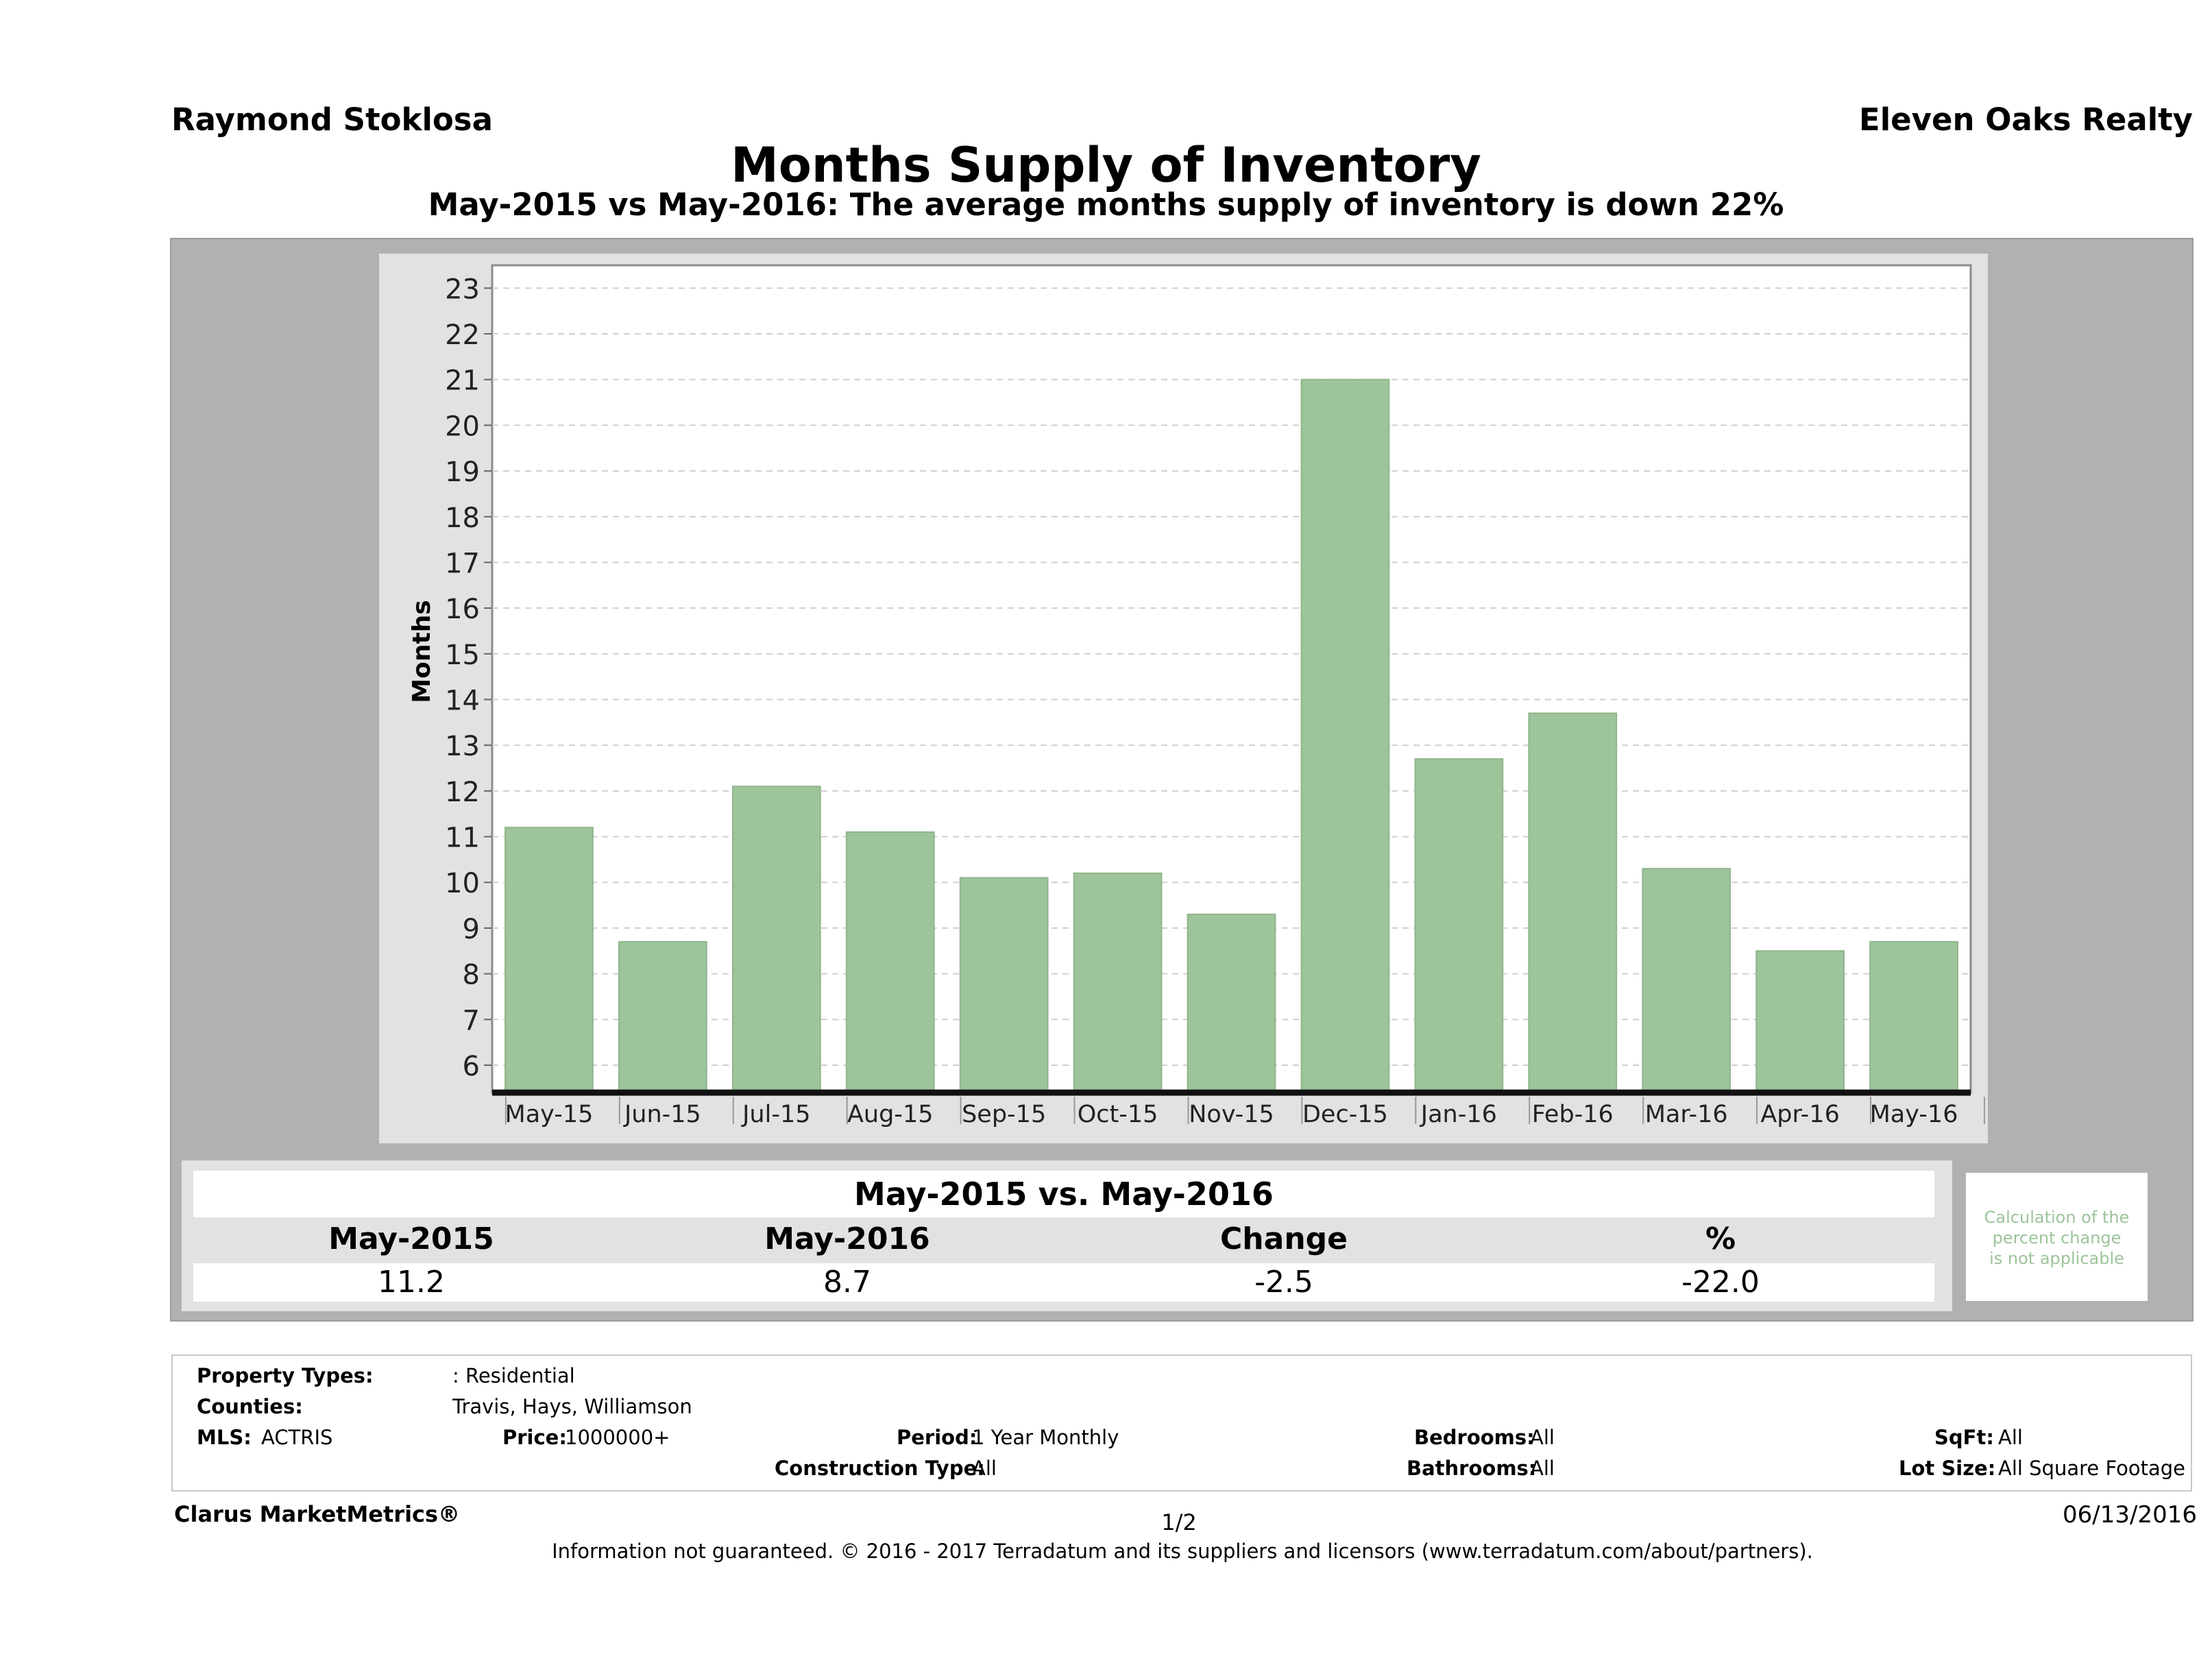 This screenshot has width=2212, height=1678. What do you see at coordinates (1459, 1114) in the screenshot?
I see `x-tick-label: Jan-16` at bounding box center [1459, 1114].